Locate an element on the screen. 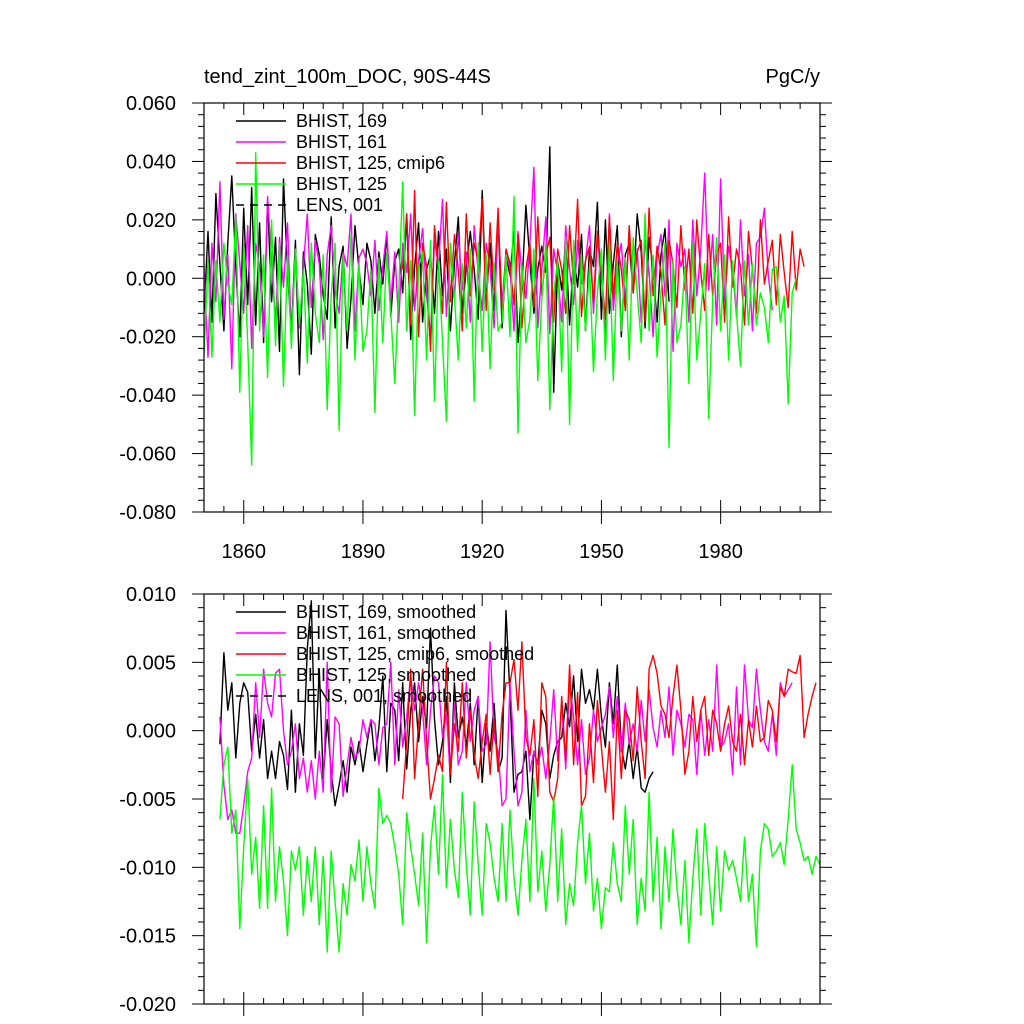  legend-label: BHIST, 169 is located at coordinates (341, 121).